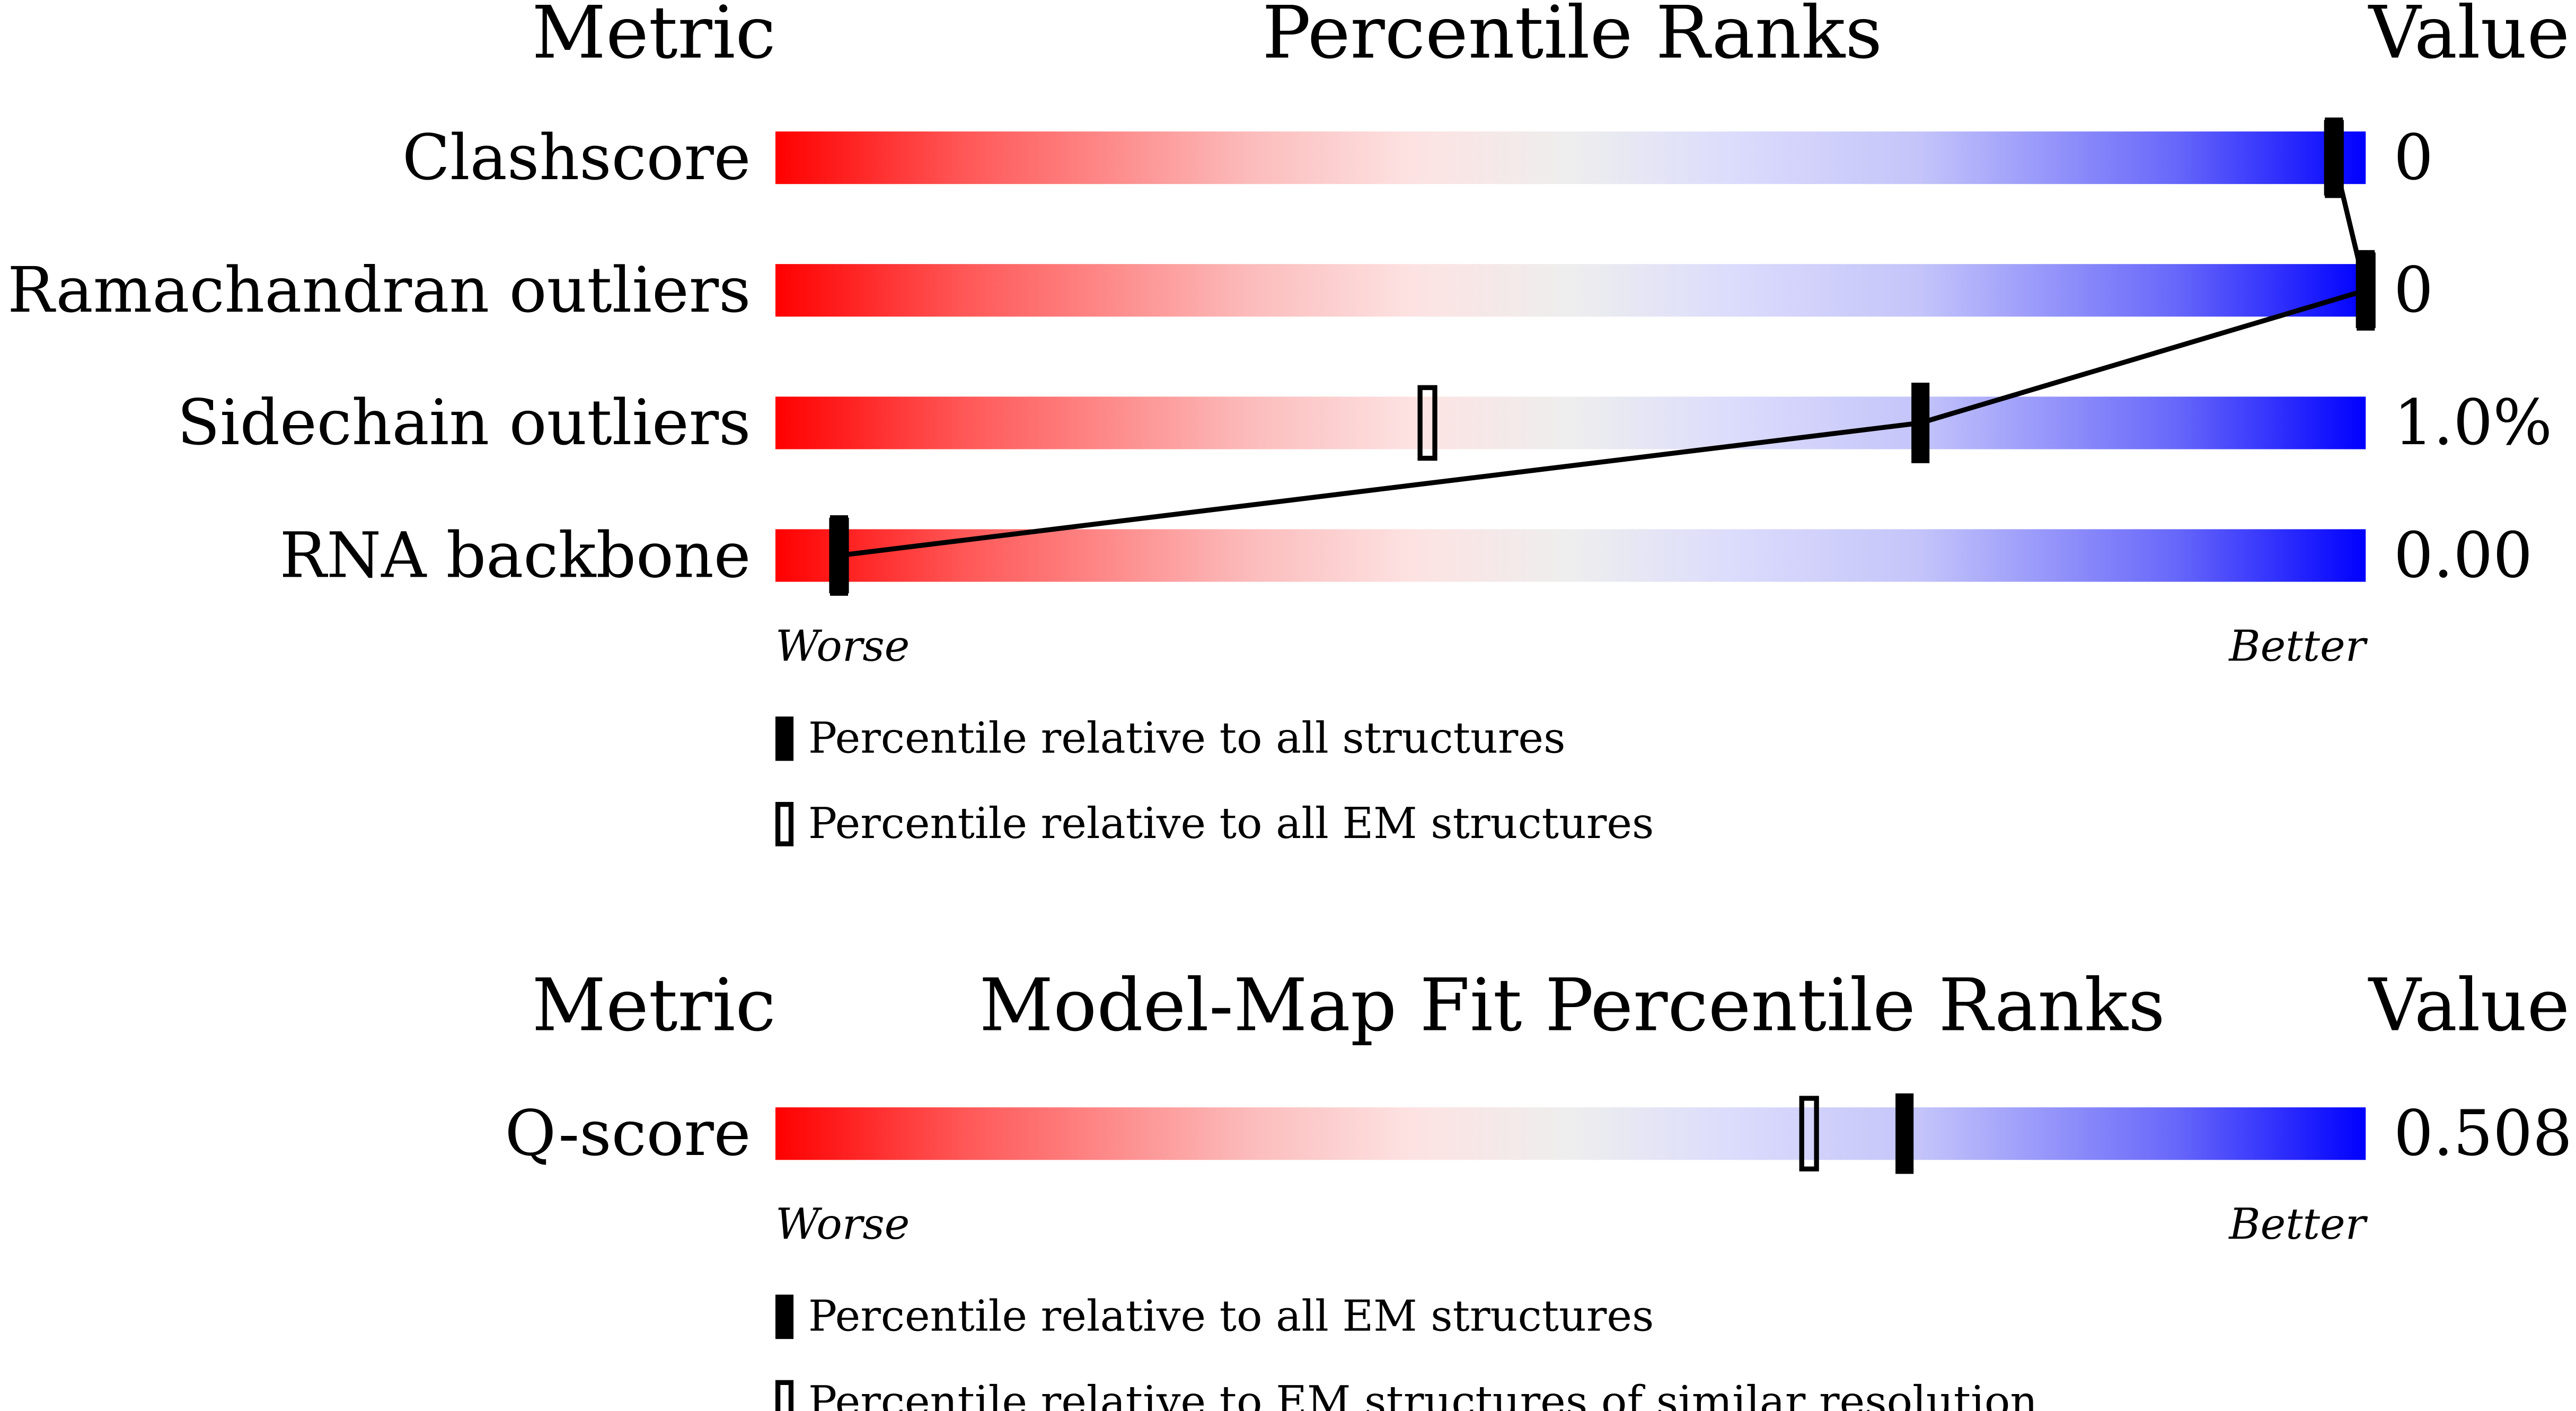 The image size is (2576, 1411). Describe the element at coordinates (576, 157) in the screenshot. I see `metric-label: Clashscore` at that location.